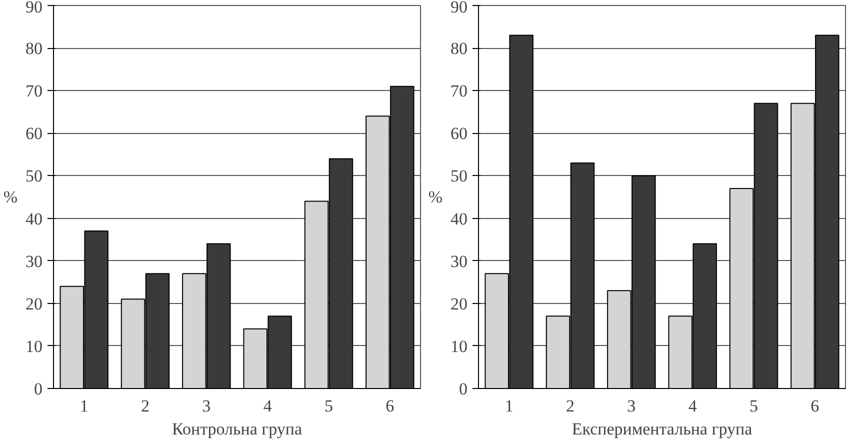  I want to click on x-axis-title: Контрольна група, so click(237, 429).